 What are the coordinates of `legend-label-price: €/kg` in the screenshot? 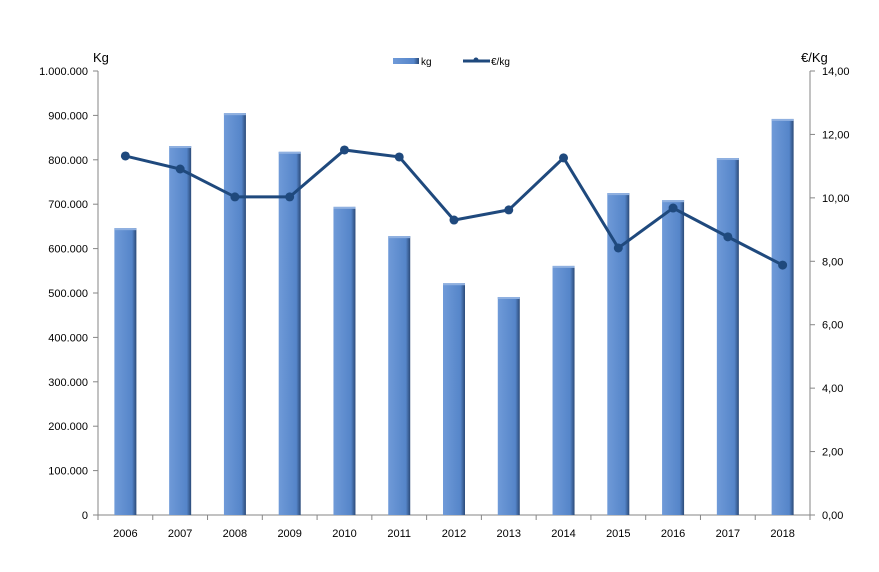 It's located at (500, 62).